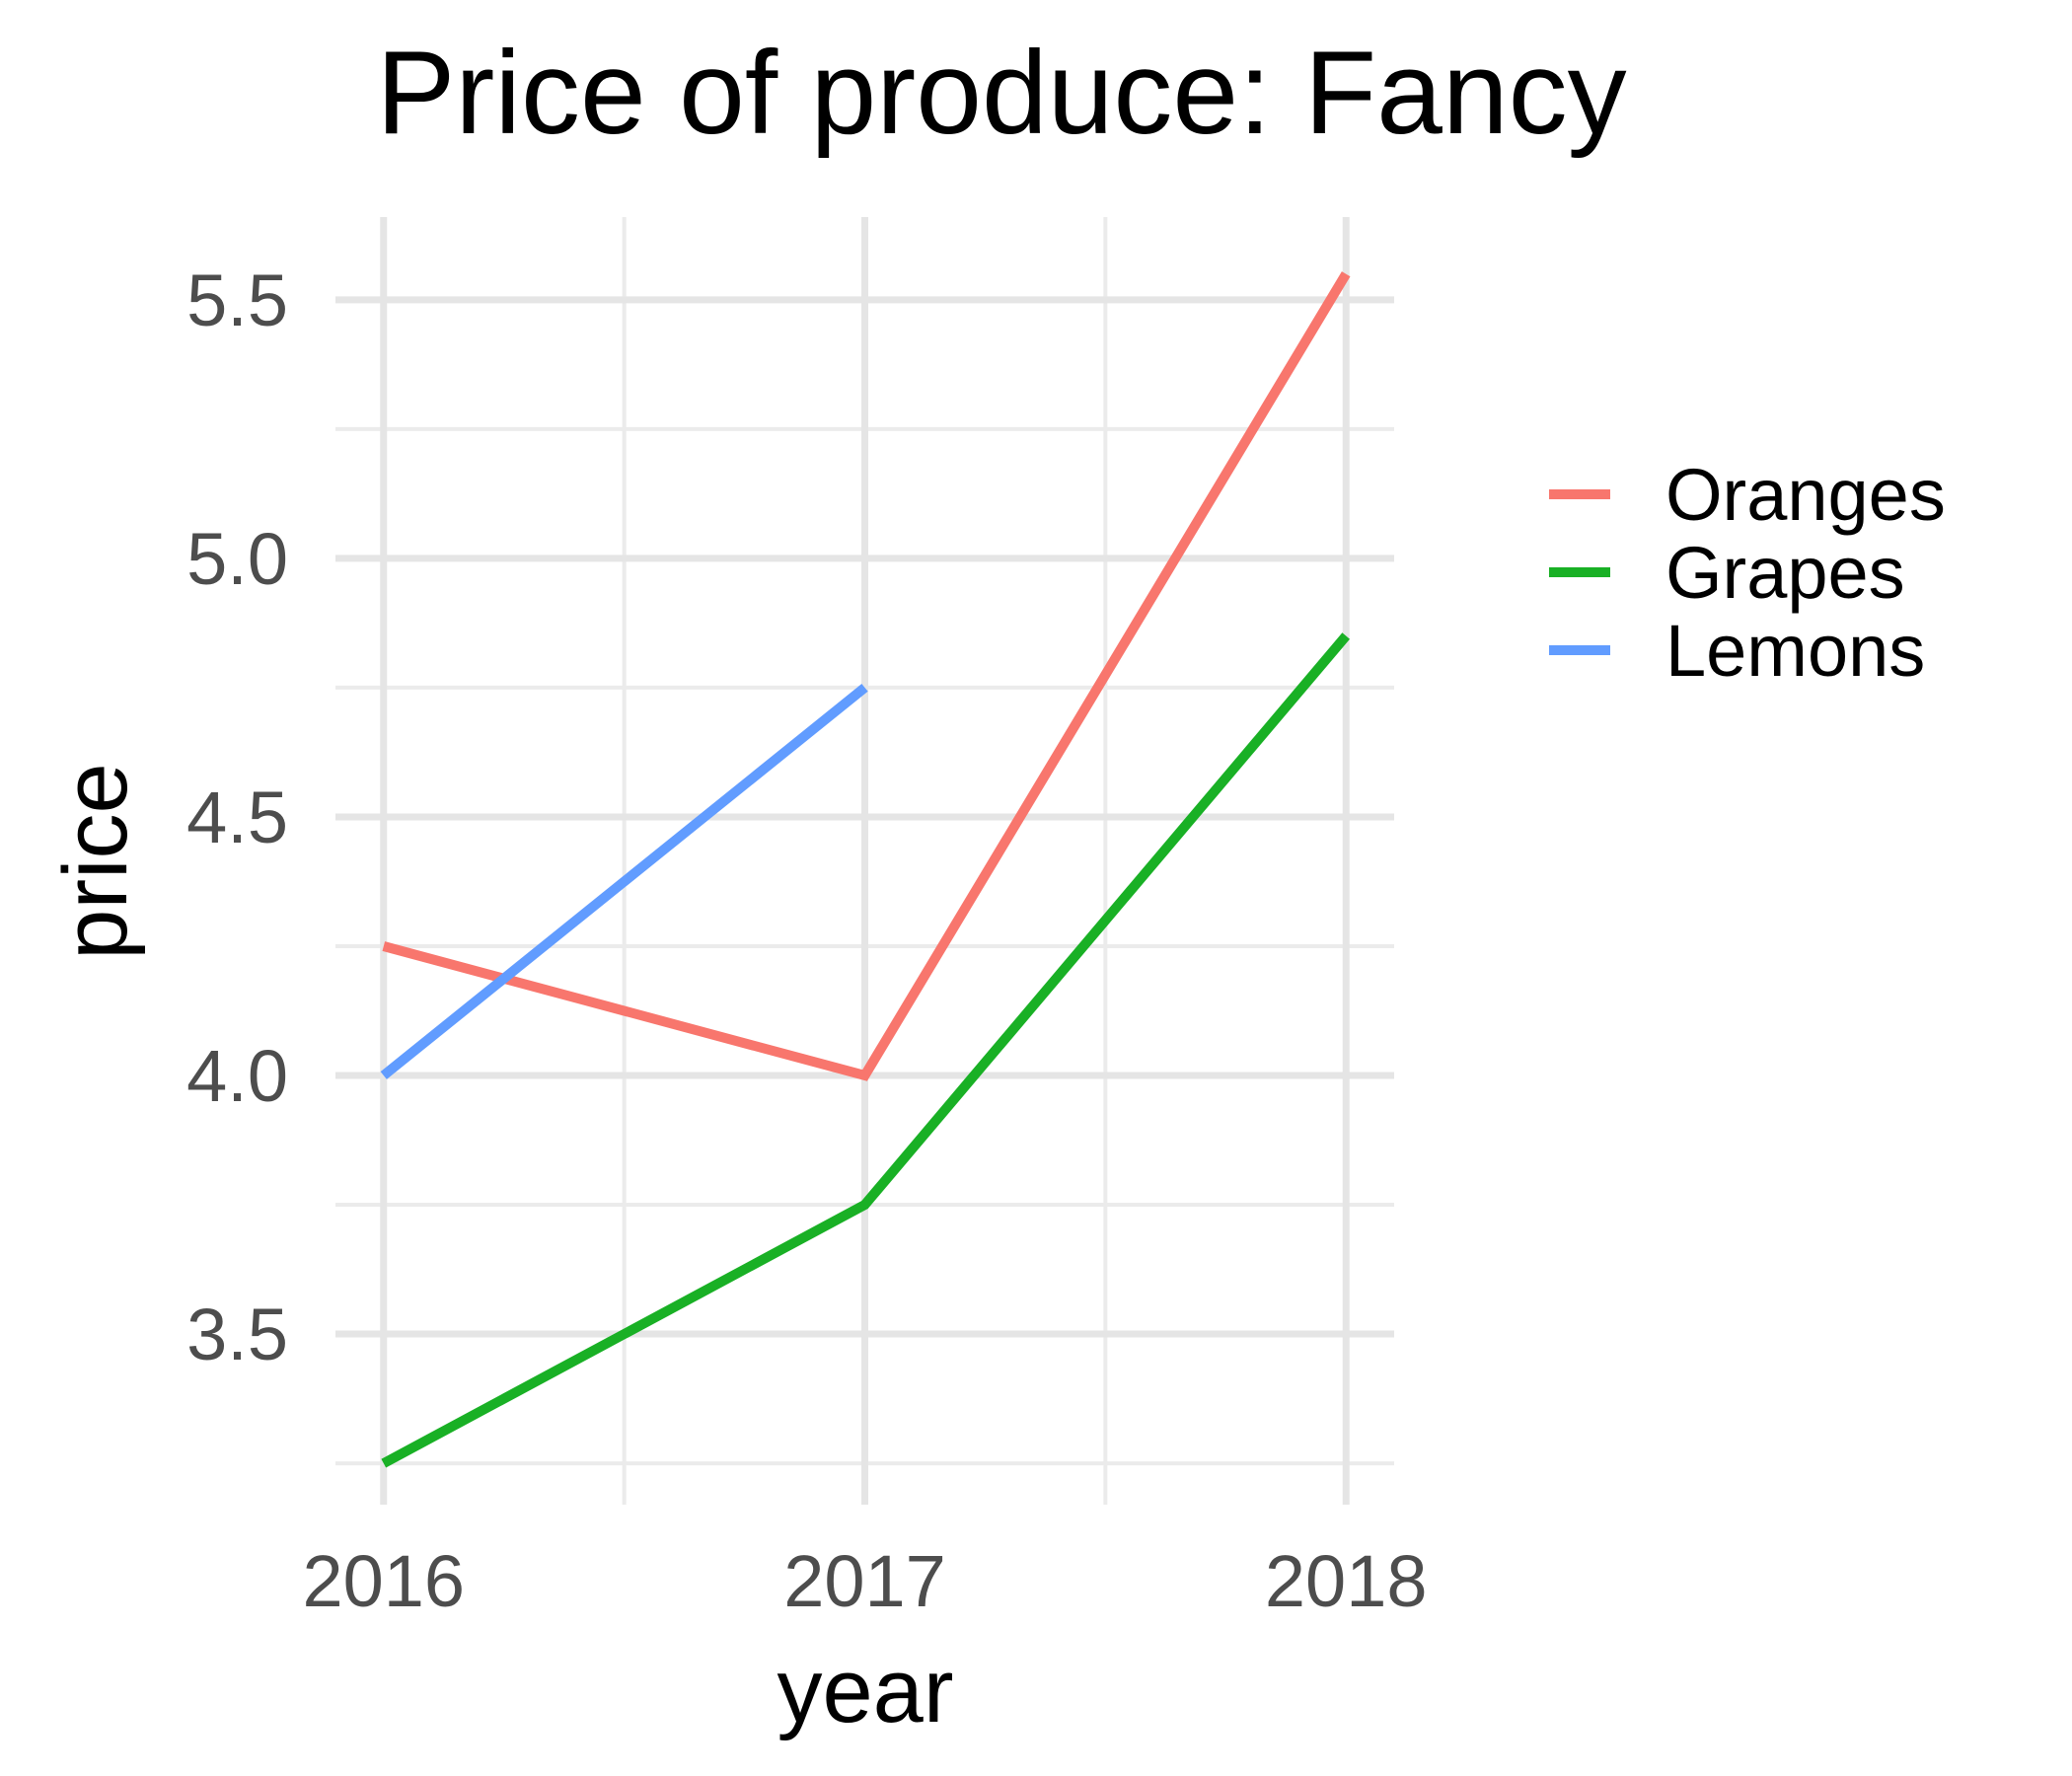 The image size is (2072, 1776). Describe the element at coordinates (866, 1691) in the screenshot. I see `x-axis-title: year` at that location.